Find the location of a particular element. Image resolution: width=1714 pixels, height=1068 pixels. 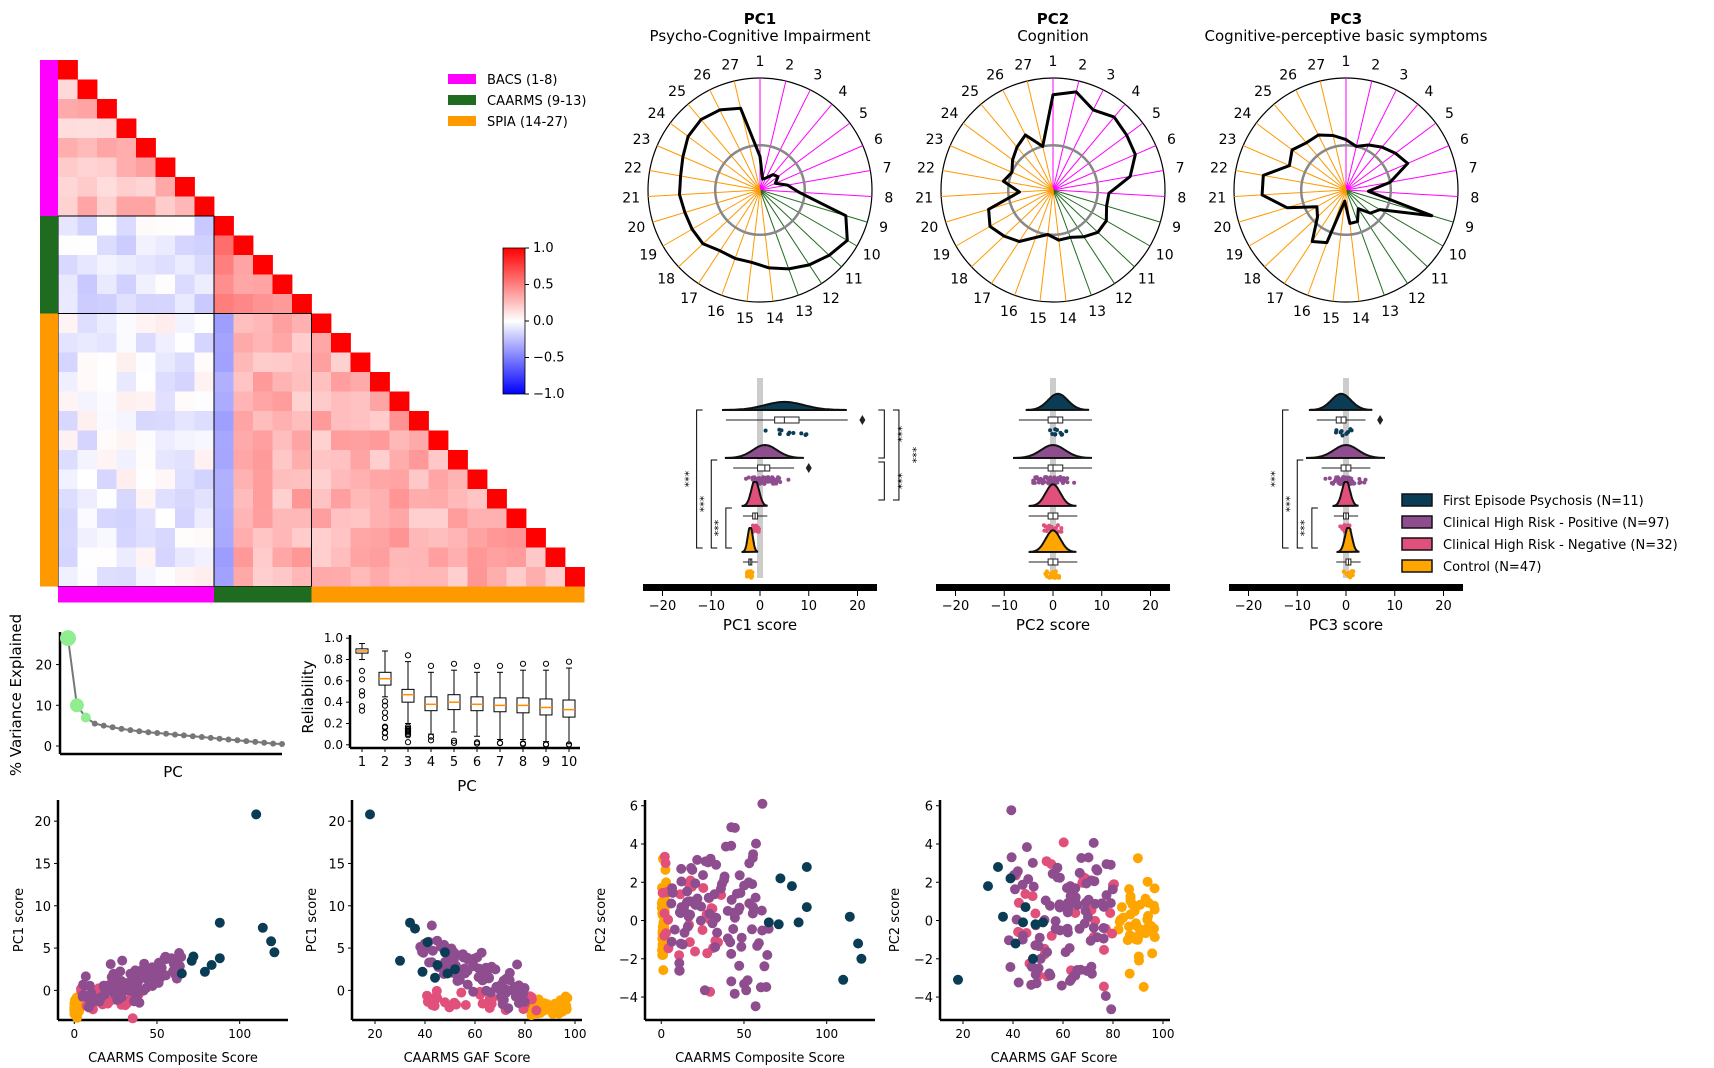

radar-spoke-label: 1 is located at coordinates (1053, 62).